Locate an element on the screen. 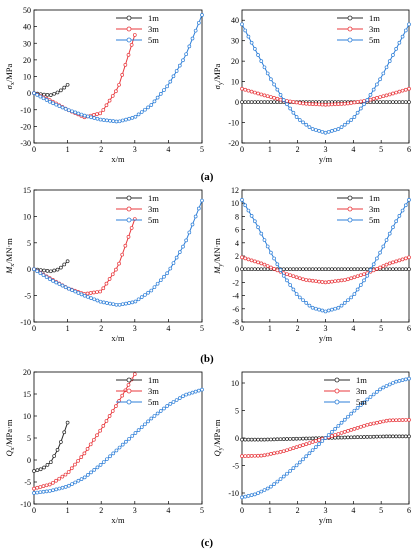  x-tick-label: 5 is located at coordinates (202, 149).